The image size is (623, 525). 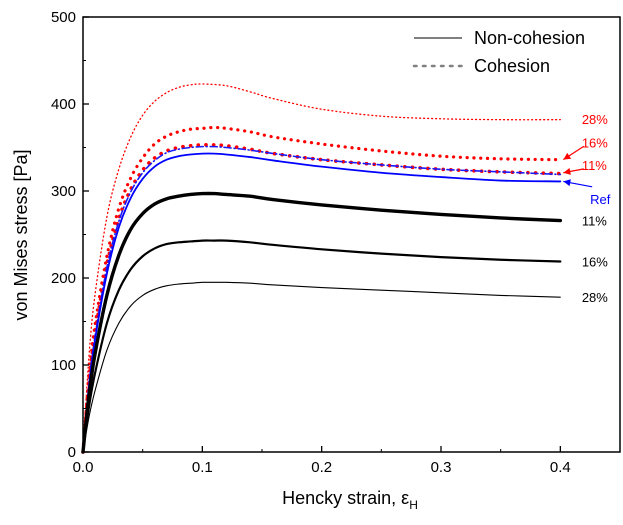 What do you see at coordinates (600, 199) in the screenshot?
I see `series-end-label: Ref` at bounding box center [600, 199].